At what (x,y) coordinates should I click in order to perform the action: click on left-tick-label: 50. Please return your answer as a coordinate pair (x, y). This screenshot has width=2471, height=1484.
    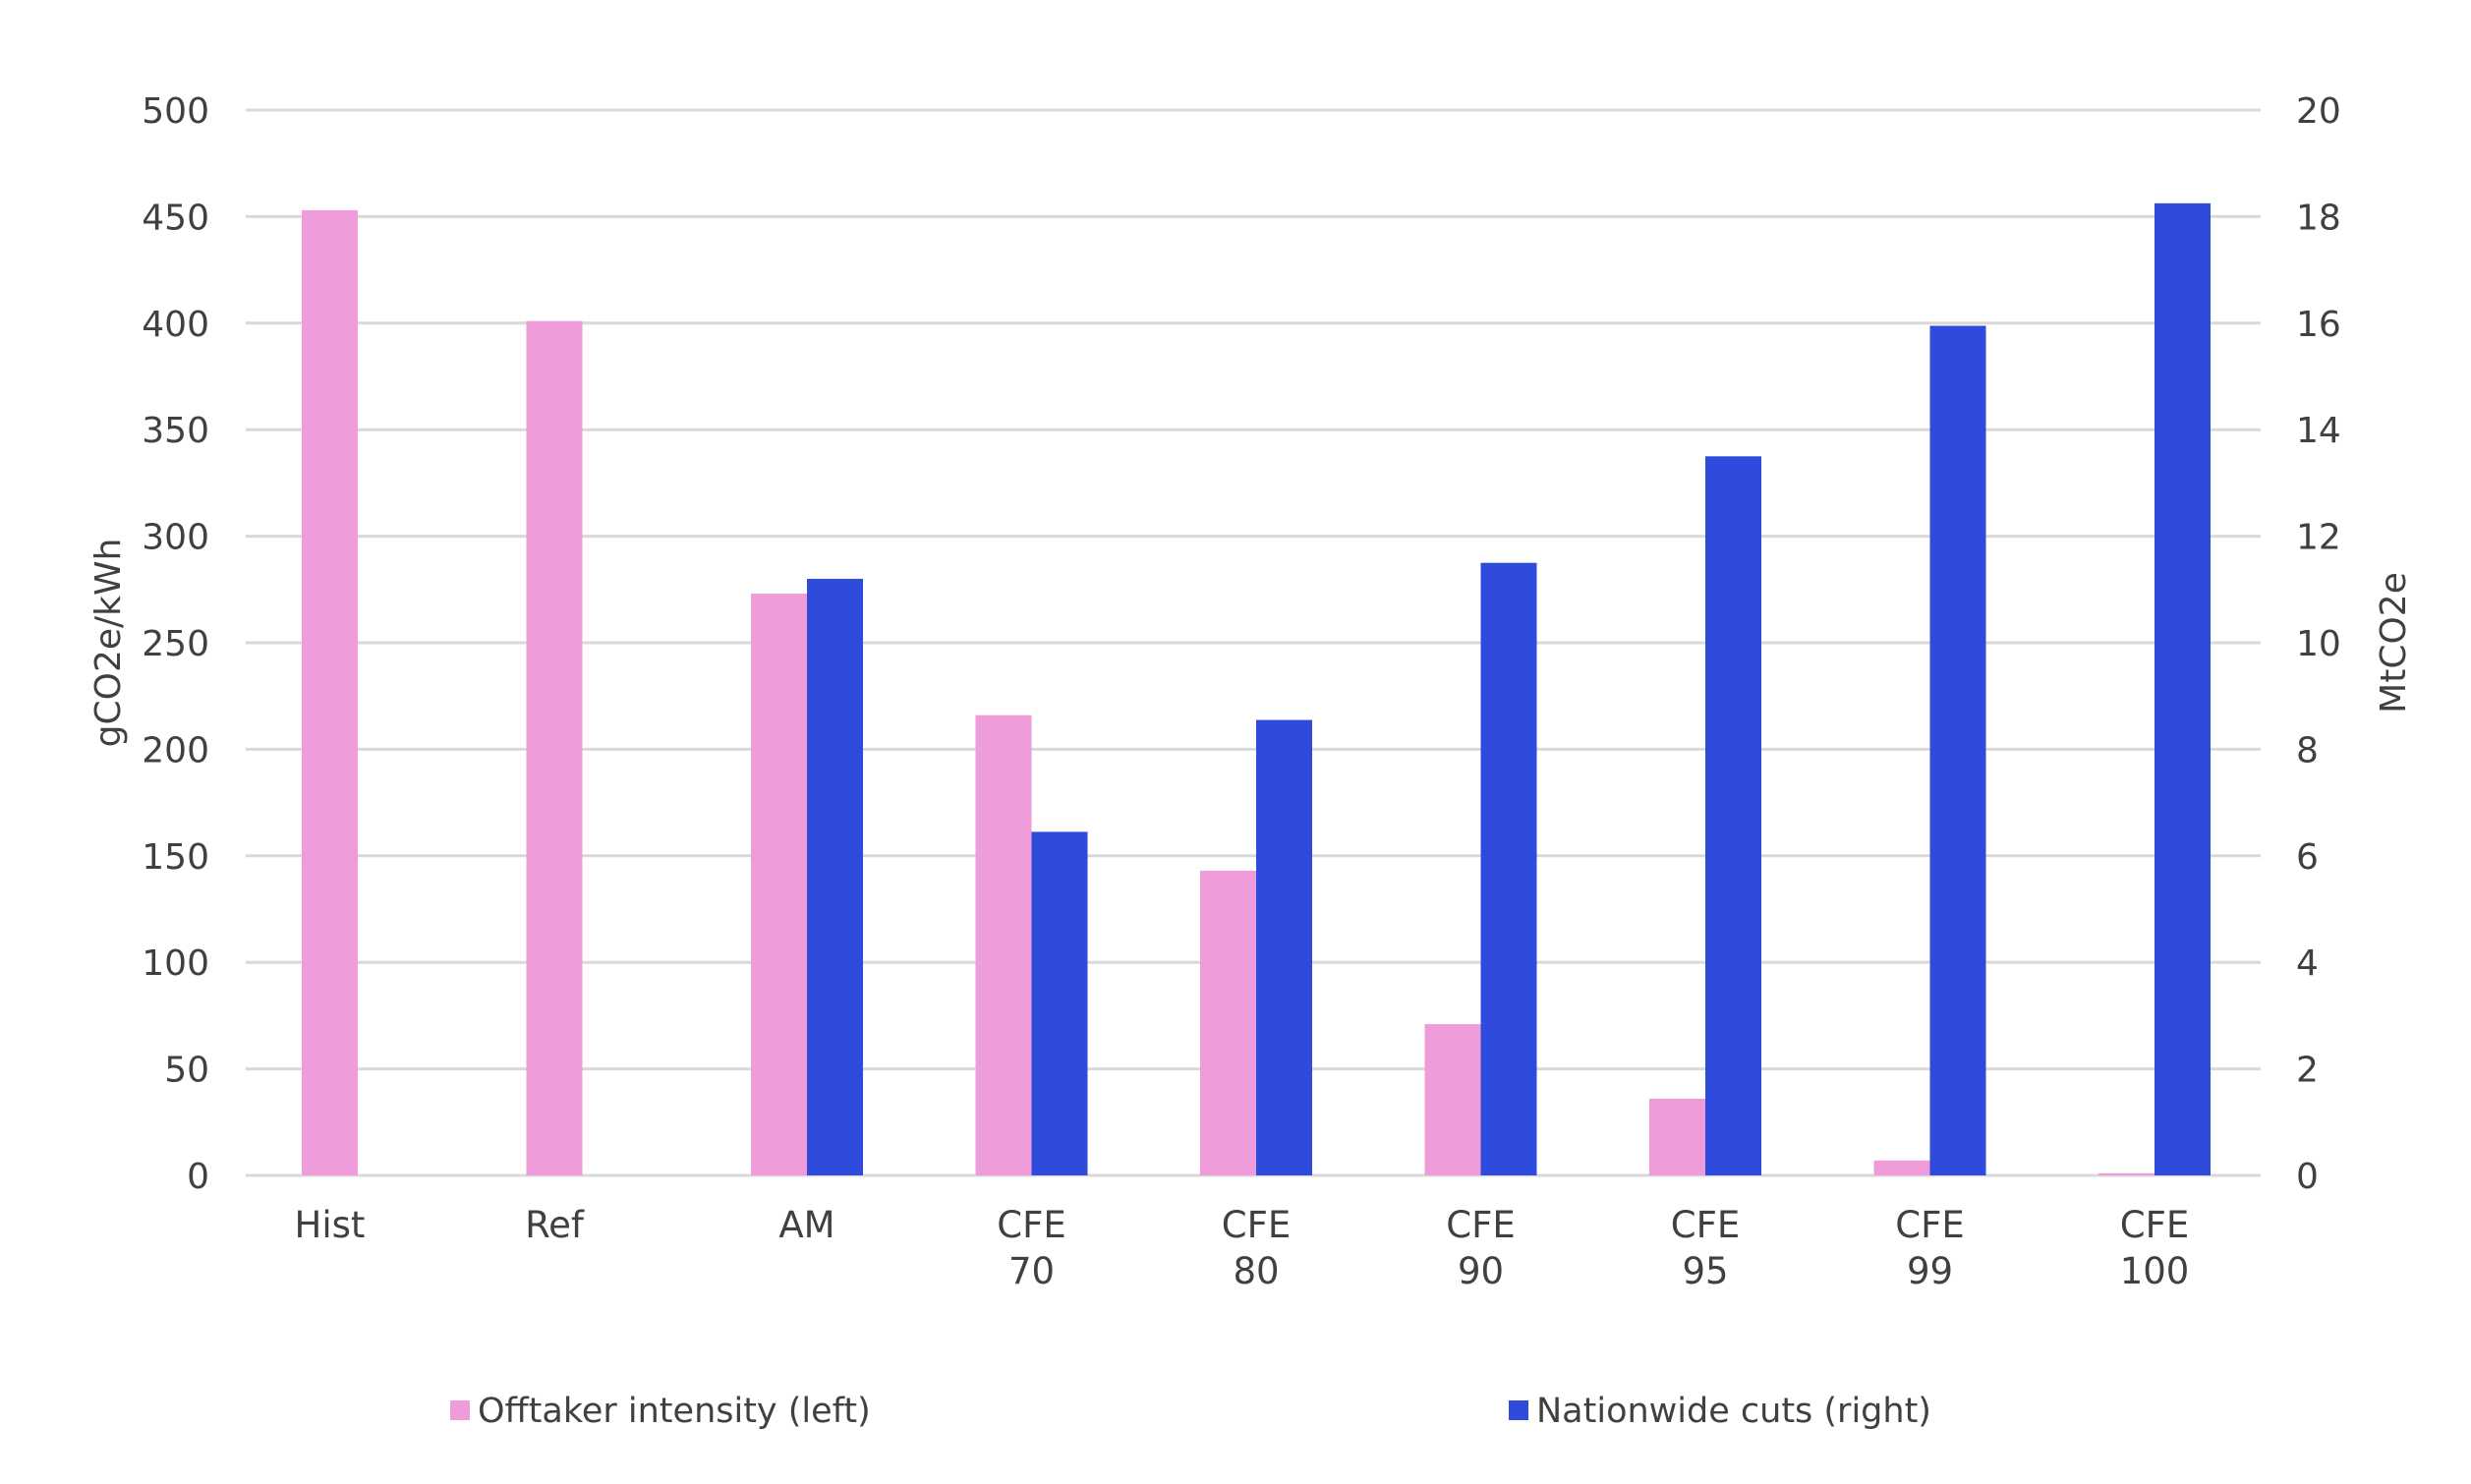
    Looking at the image, I should click on (187, 1071).